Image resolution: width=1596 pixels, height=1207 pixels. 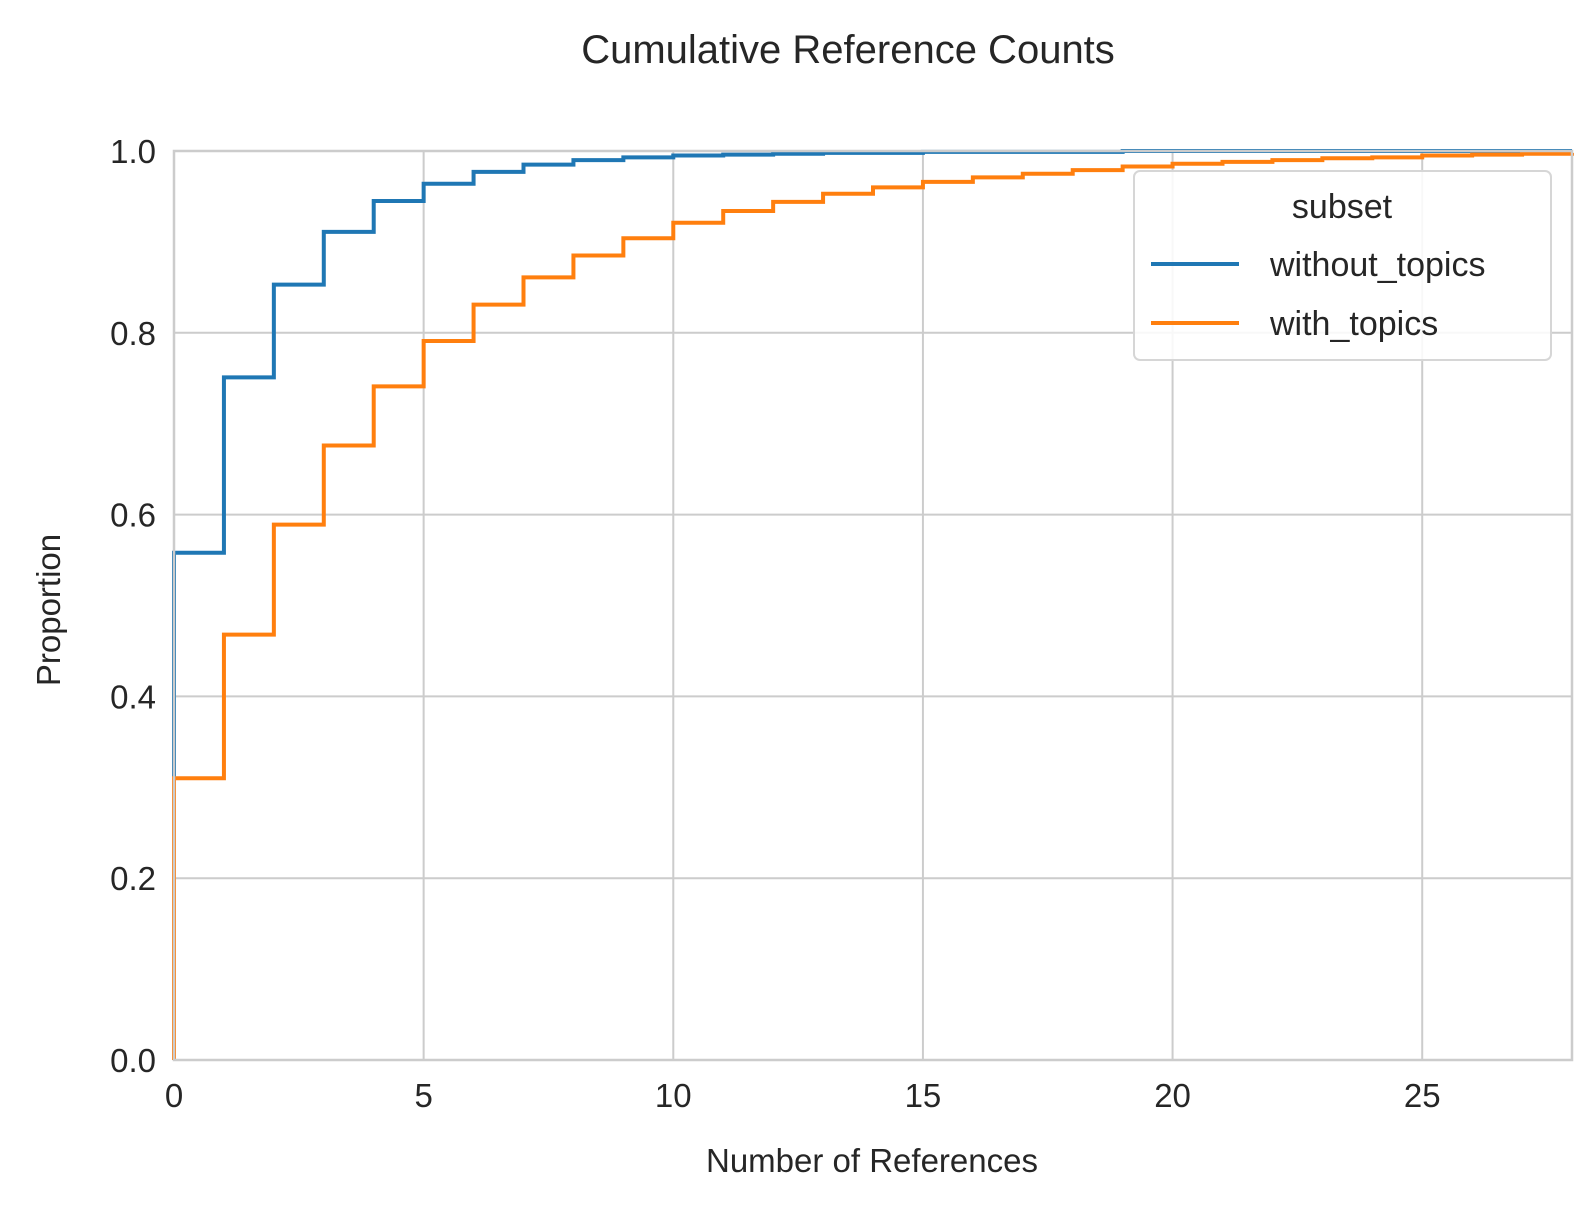 What do you see at coordinates (133, 878) in the screenshot?
I see `y-tick-label: 0.2` at bounding box center [133, 878].